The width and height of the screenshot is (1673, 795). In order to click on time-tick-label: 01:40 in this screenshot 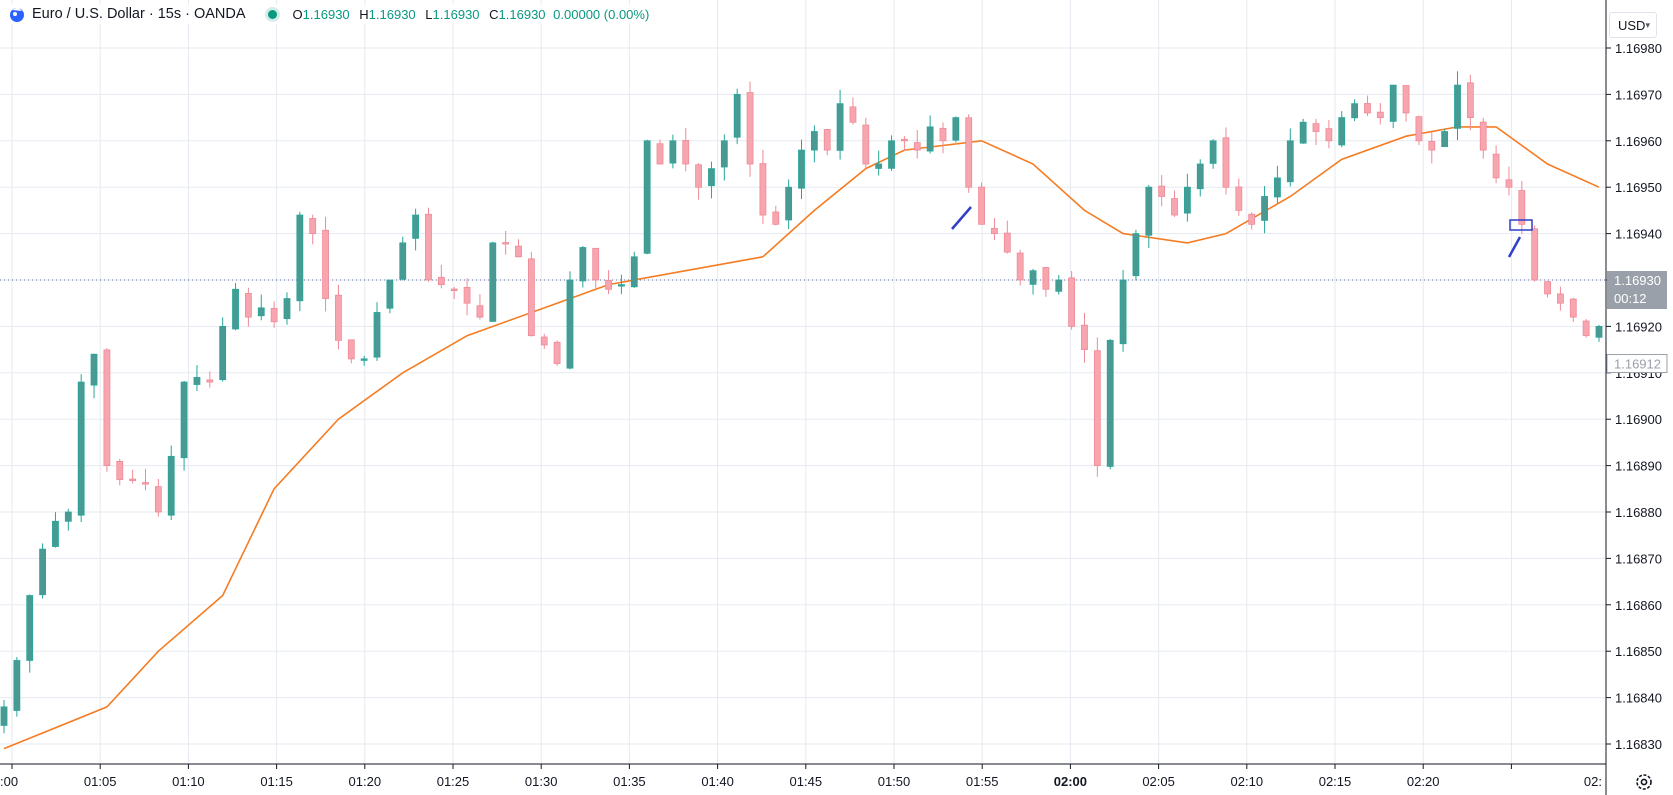, I will do `click(717, 781)`.